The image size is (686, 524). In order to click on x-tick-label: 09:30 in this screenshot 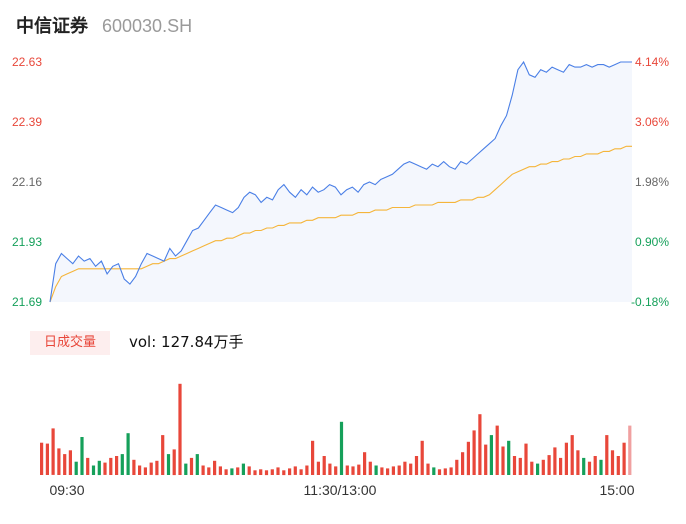, I will do `click(66, 490)`.